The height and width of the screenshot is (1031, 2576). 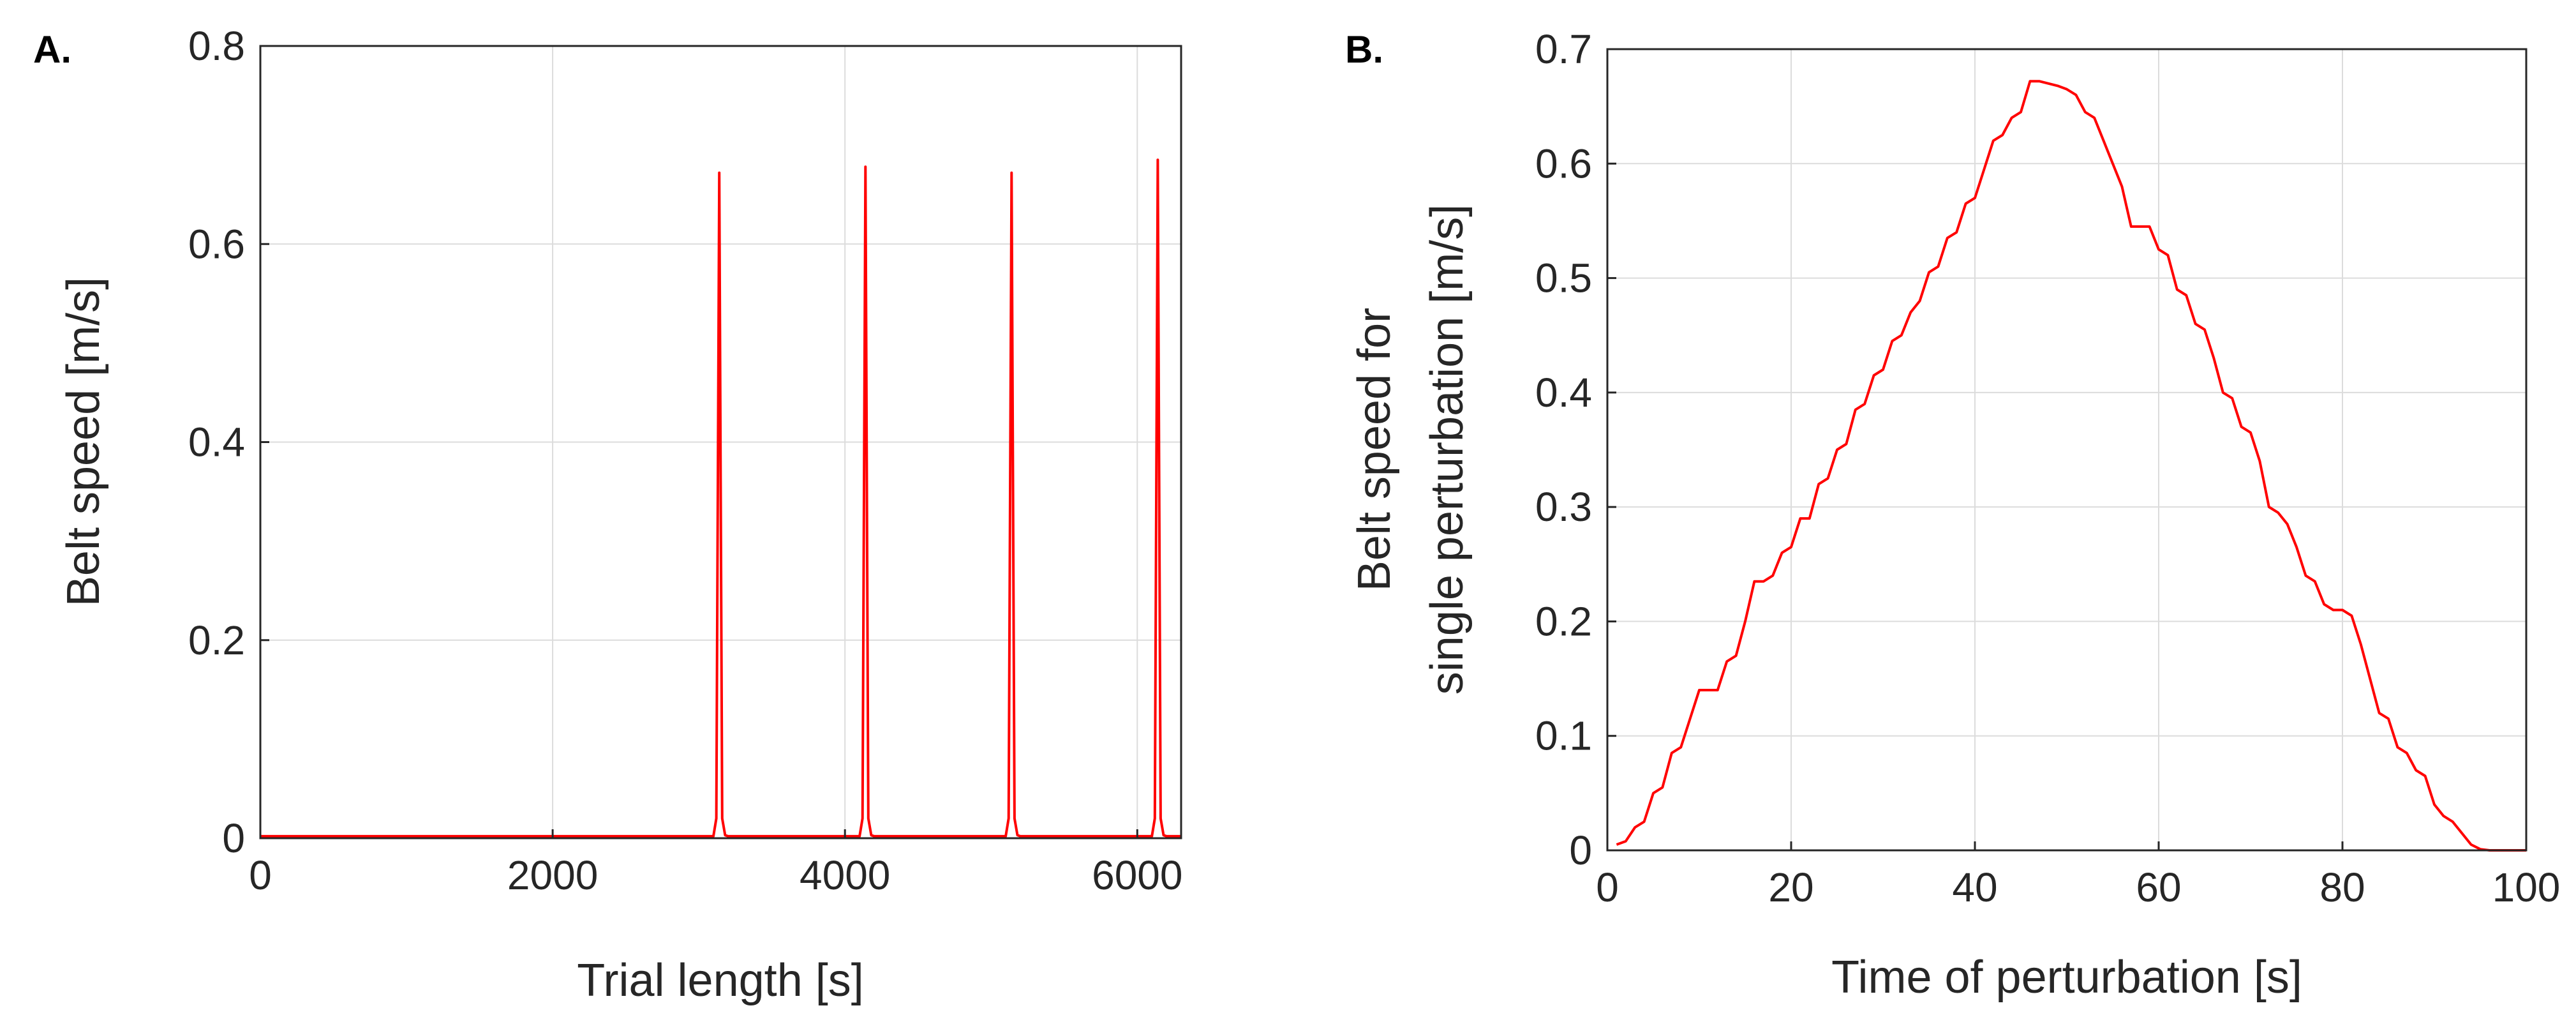 What do you see at coordinates (1563, 621) in the screenshot?
I see `panel-b-y-tick-label: 0.2` at bounding box center [1563, 621].